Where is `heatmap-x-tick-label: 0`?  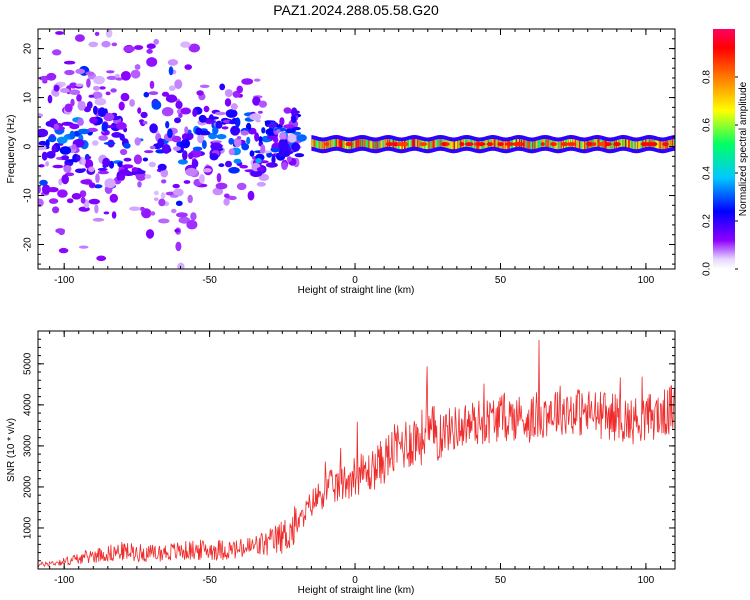 heatmap-x-tick-label: 0 is located at coordinates (355, 280).